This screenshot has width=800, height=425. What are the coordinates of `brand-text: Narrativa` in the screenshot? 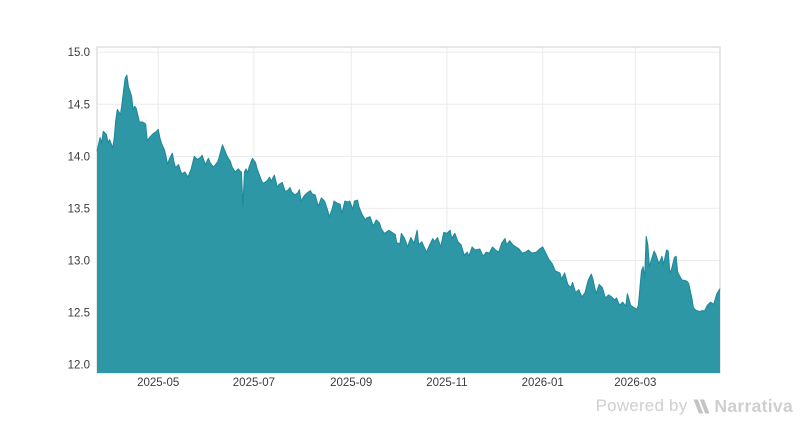 It's located at (753, 405).